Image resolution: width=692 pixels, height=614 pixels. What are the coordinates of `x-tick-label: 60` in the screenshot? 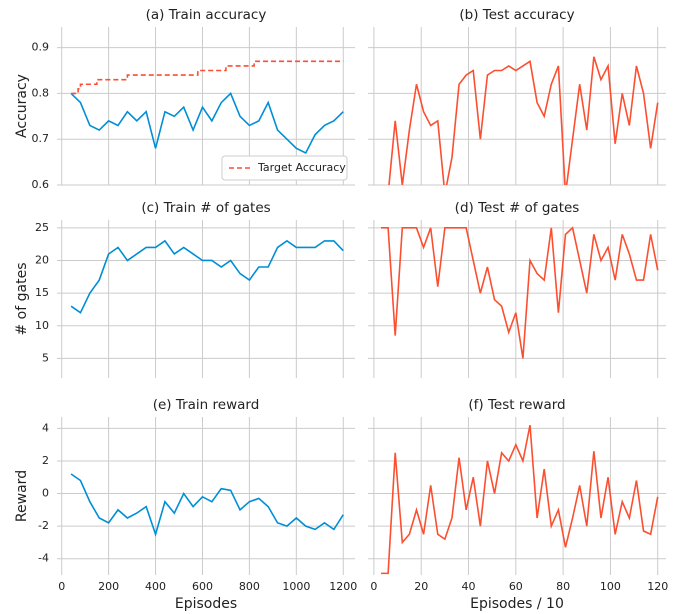 It's located at (516, 586).